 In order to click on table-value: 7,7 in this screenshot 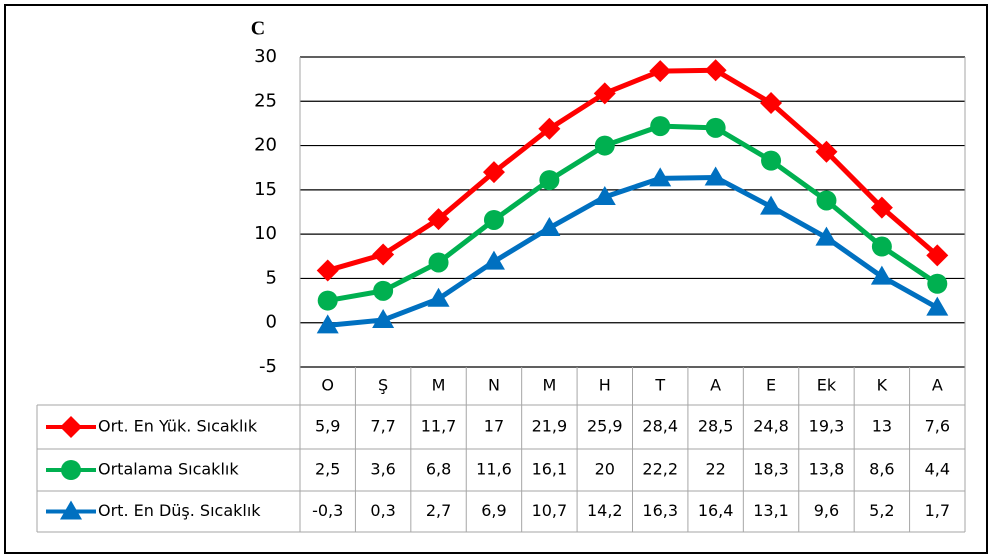, I will do `click(382, 426)`.